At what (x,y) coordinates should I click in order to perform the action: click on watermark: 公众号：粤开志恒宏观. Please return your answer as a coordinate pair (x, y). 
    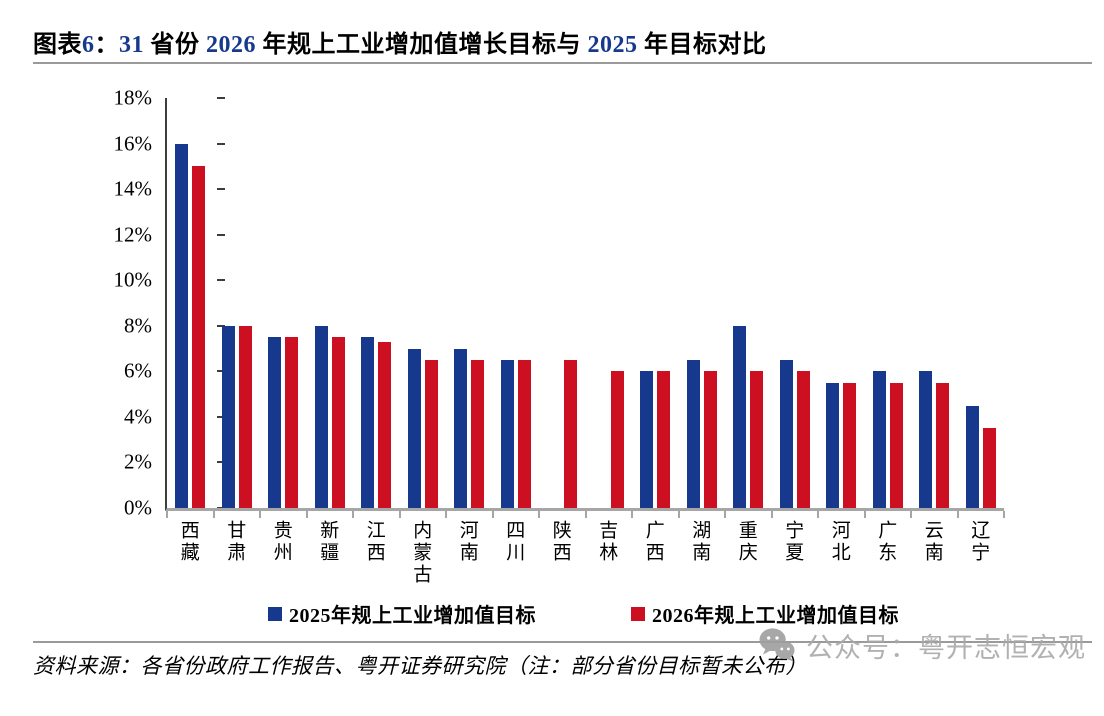
    Looking at the image, I should click on (921, 645).